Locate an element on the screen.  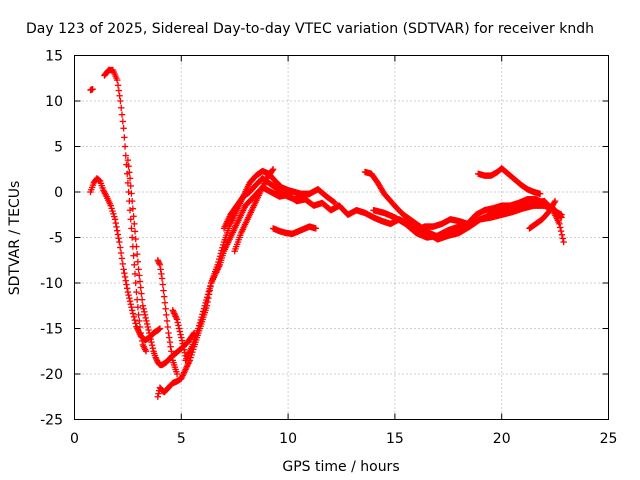
y-tick-label: -25 is located at coordinates (51, 421).